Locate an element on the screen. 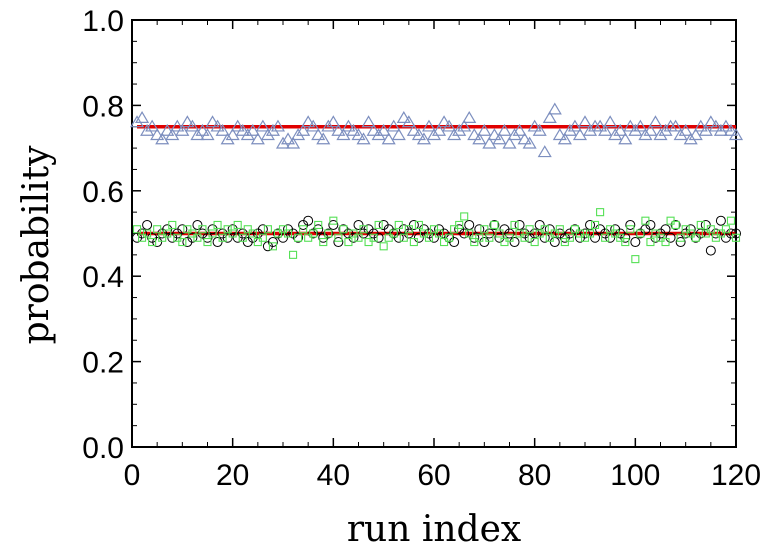 This screenshot has width=764, height=552. x-tick-label: 60 is located at coordinates (433, 475).